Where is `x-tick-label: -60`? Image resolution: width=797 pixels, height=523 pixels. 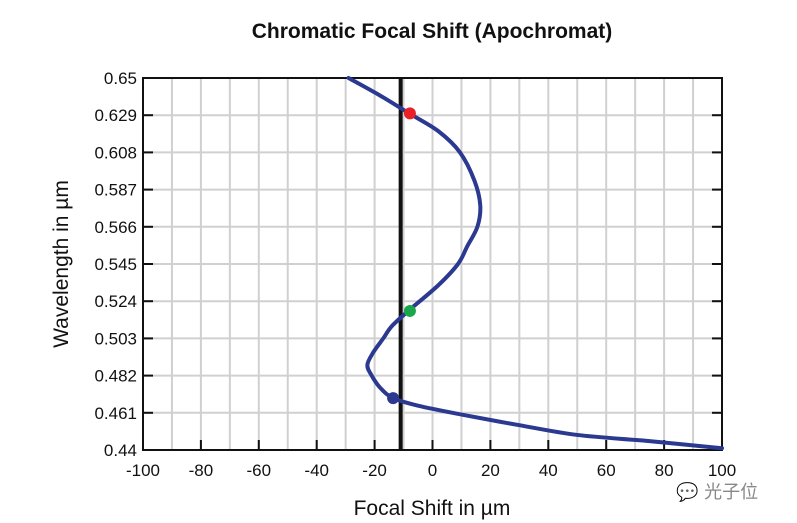
x-tick-label: -60 is located at coordinates (259, 470).